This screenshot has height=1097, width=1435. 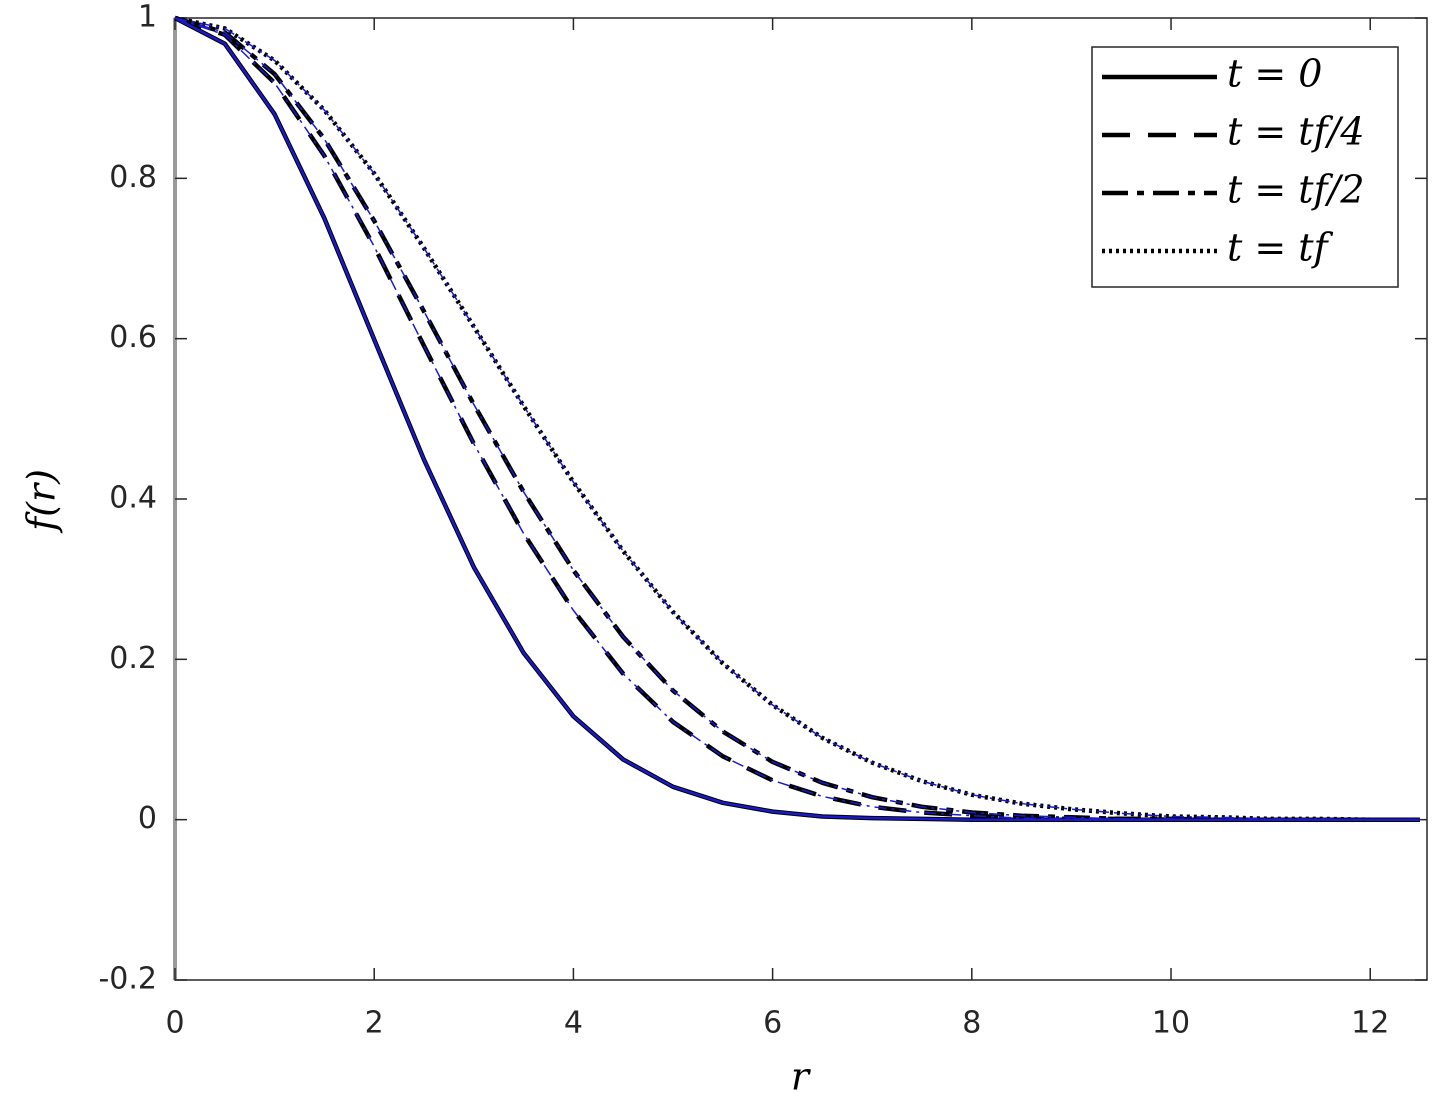 I want to click on x-tick-label: 12, so click(x=1370, y=1023).